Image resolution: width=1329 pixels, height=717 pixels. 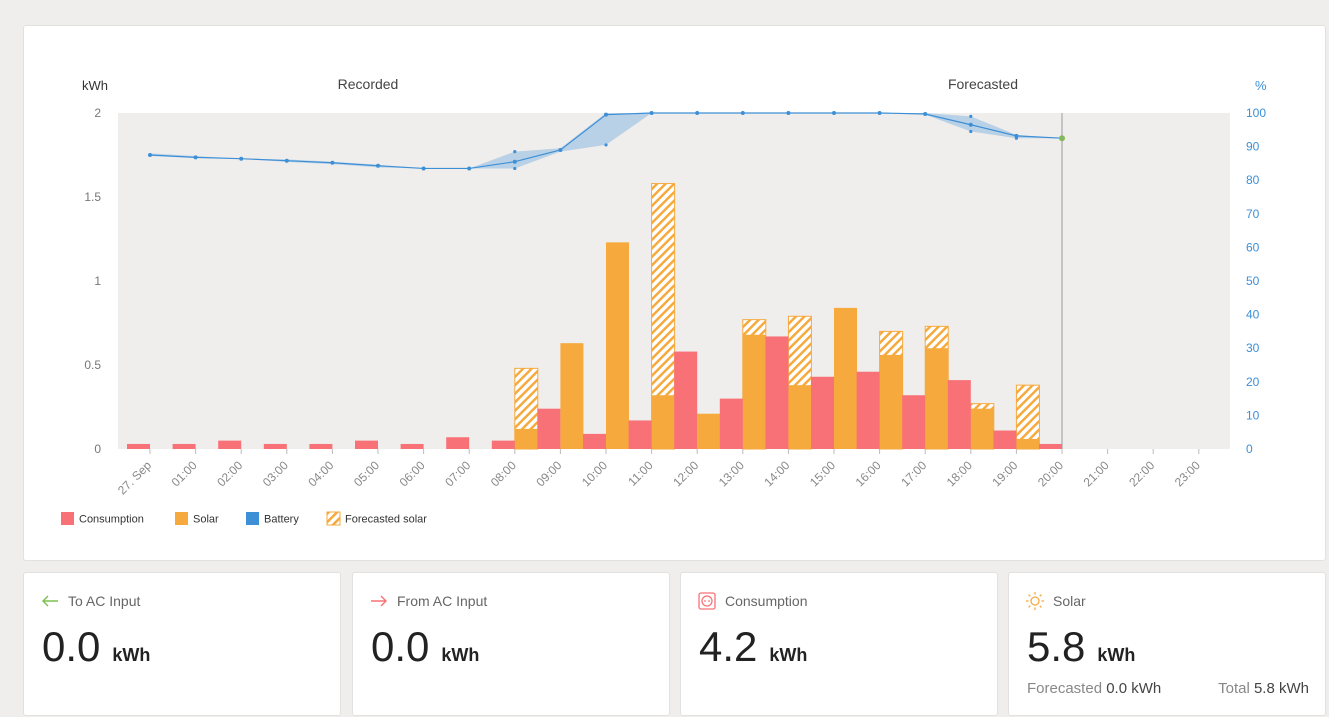 I want to click on legend-item-forecasted-solar: Forecasted solar, so click(x=376, y=518).